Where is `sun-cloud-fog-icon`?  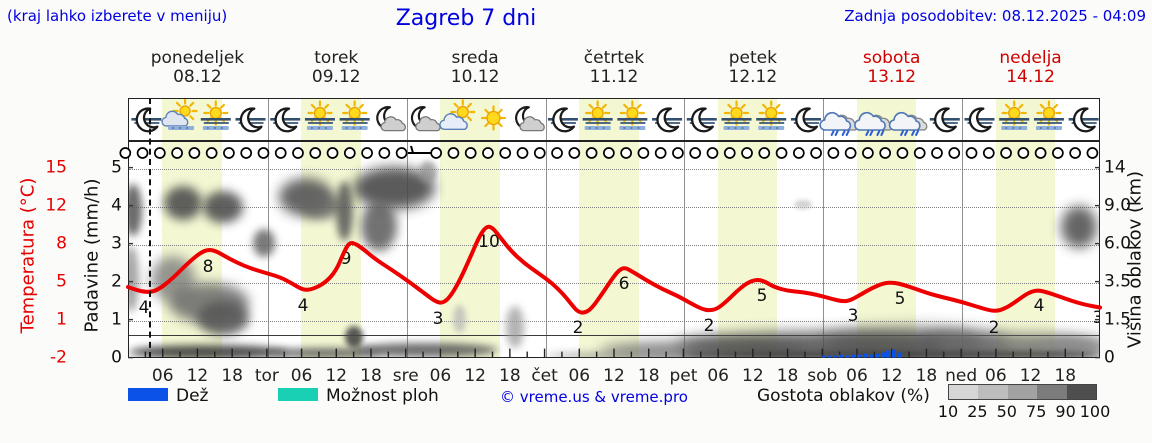 sun-cloud-fog-icon is located at coordinates (179, 114).